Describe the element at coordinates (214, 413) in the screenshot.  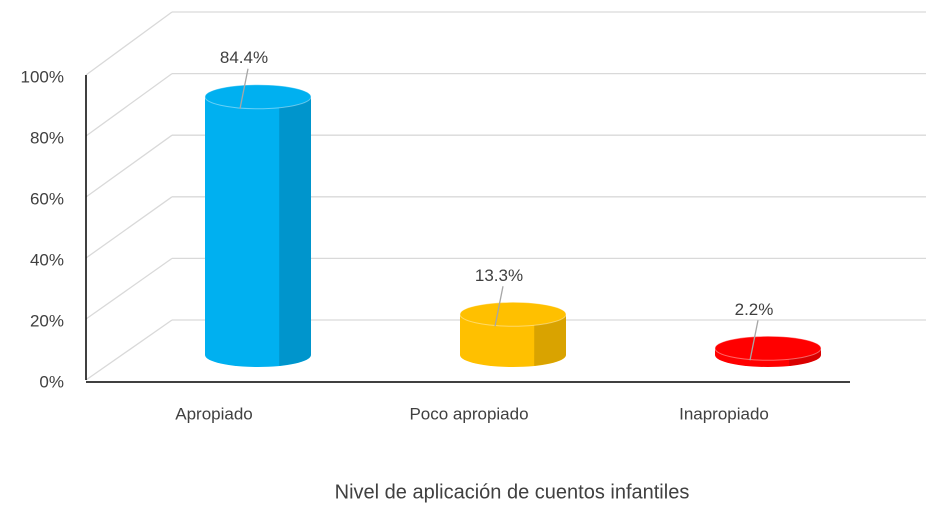
I see `x-tick-label: Apropiado` at that location.